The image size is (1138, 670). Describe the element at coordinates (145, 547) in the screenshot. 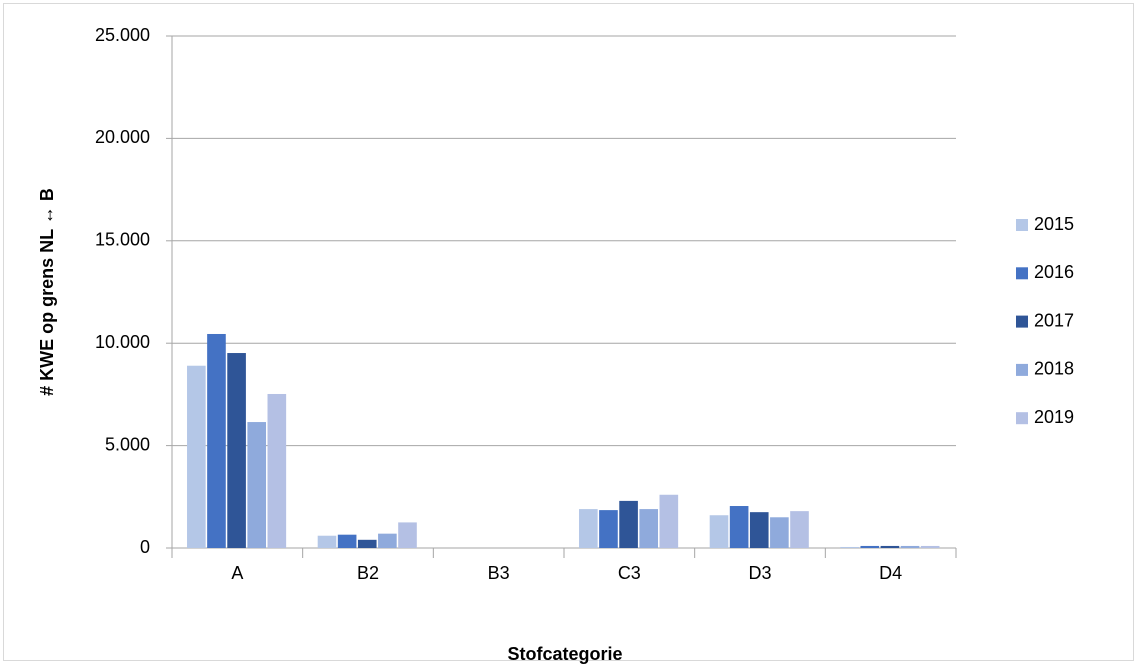

I see `y-tick-label: 0` at that location.